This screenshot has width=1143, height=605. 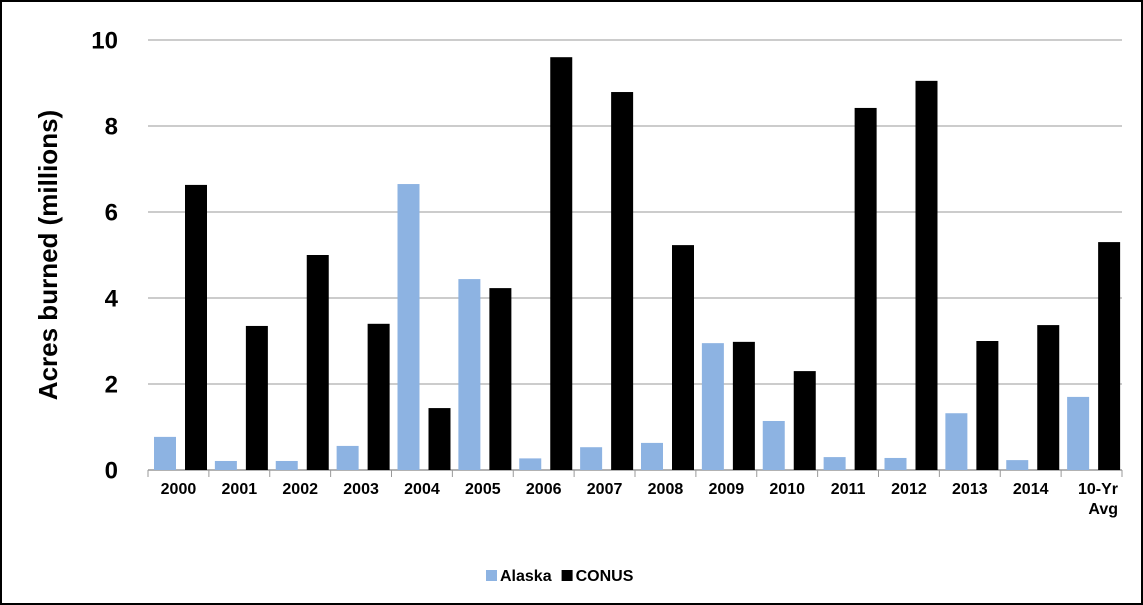 What do you see at coordinates (605, 576) in the screenshot?
I see `legend-label: CONUS` at bounding box center [605, 576].